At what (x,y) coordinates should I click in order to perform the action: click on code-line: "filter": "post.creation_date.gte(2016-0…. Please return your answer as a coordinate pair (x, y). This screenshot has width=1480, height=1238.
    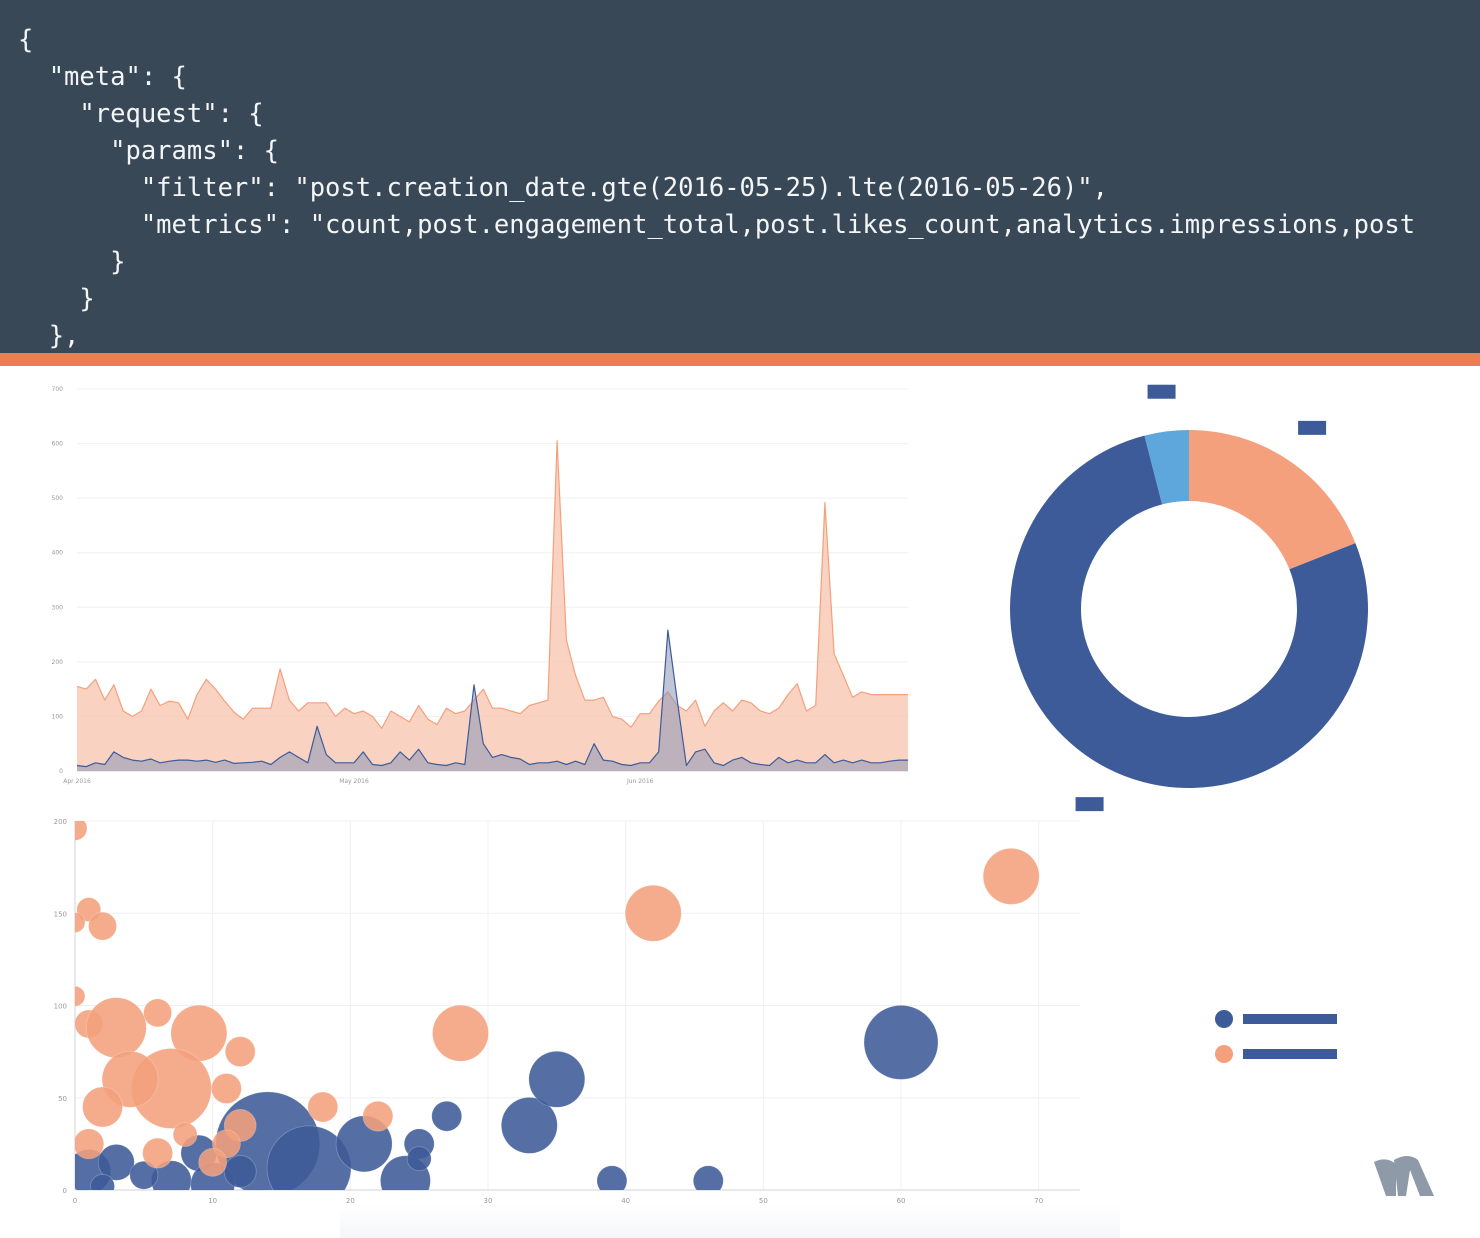
    Looking at the image, I should click on (563, 188).